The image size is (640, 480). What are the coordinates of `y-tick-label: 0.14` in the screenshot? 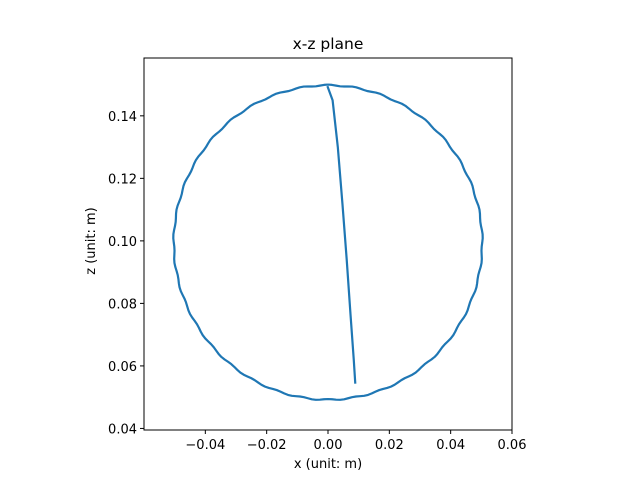 It's located at (122, 117).